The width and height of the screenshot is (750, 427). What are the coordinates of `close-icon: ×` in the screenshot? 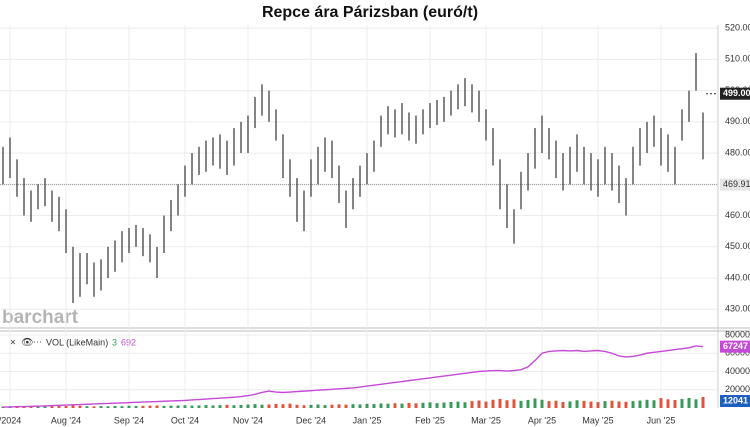 It's located at (13, 343).